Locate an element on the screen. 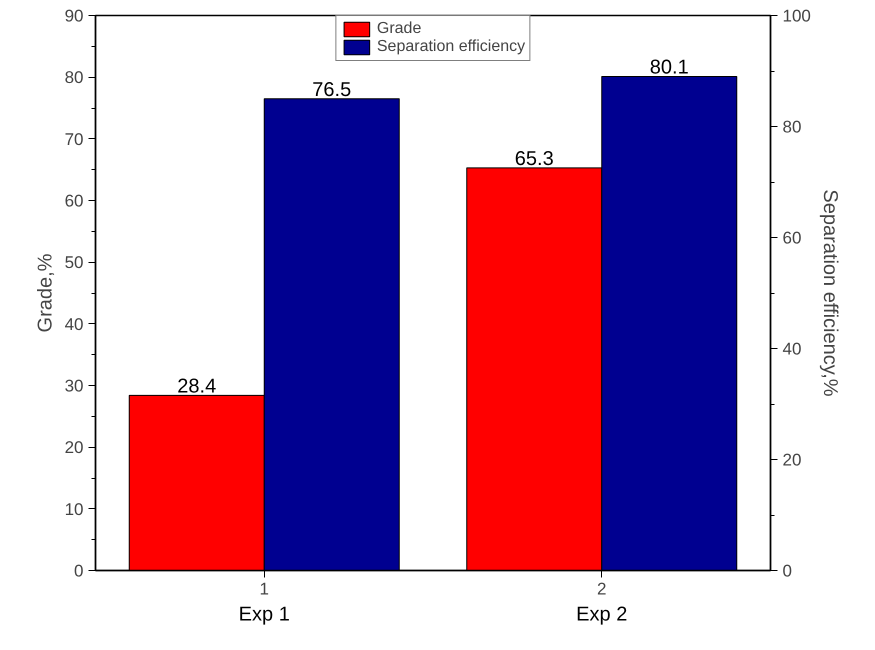 The image size is (875, 650). legend-label: Separation efficiency is located at coordinates (451, 47).